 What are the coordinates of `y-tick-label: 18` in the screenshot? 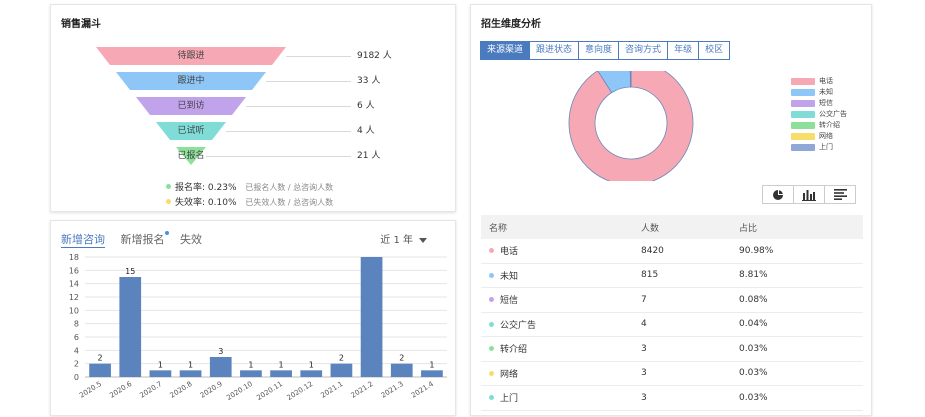 It's located at (74, 257).